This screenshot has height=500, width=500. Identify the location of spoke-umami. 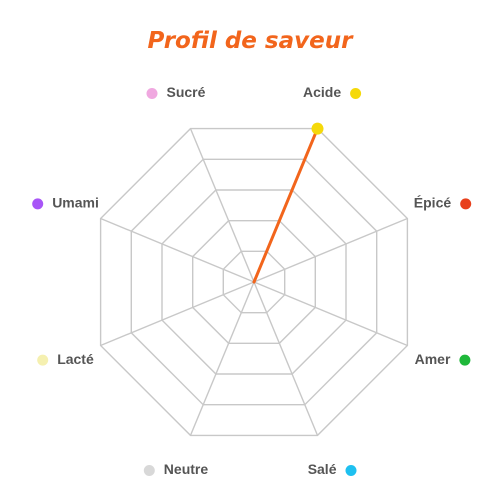
(177, 250).